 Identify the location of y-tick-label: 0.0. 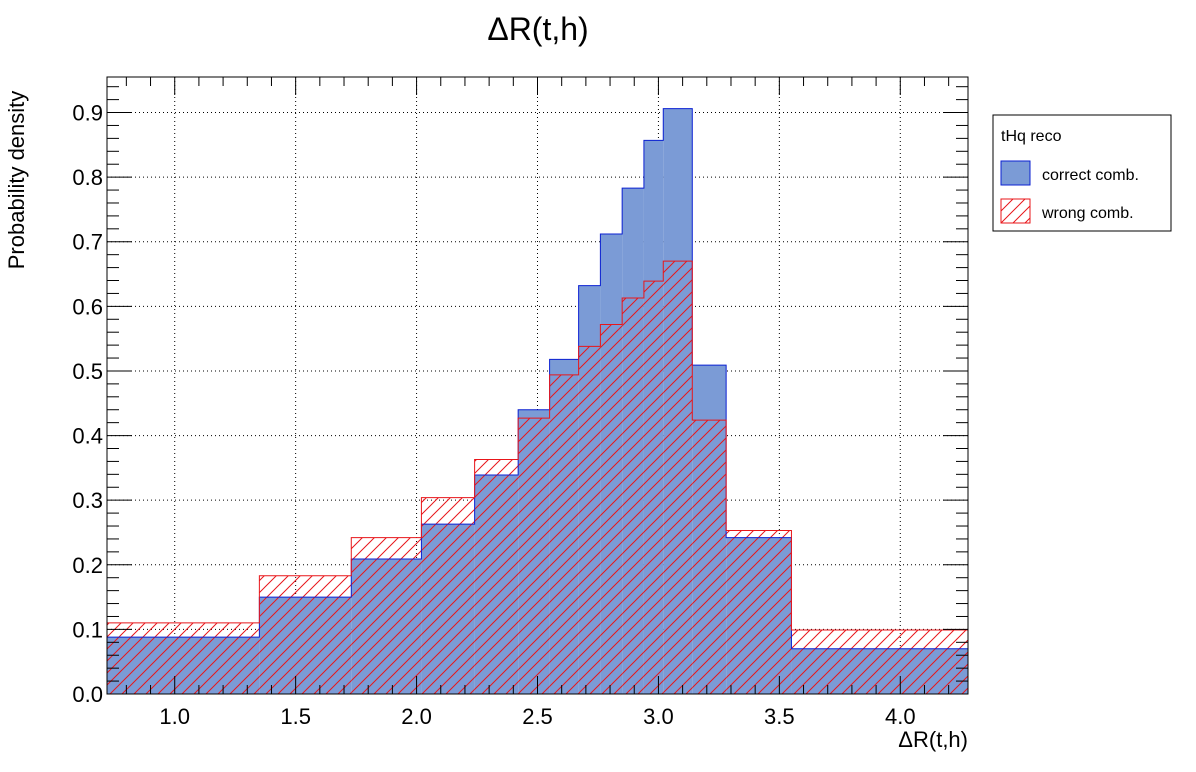
(87, 694).